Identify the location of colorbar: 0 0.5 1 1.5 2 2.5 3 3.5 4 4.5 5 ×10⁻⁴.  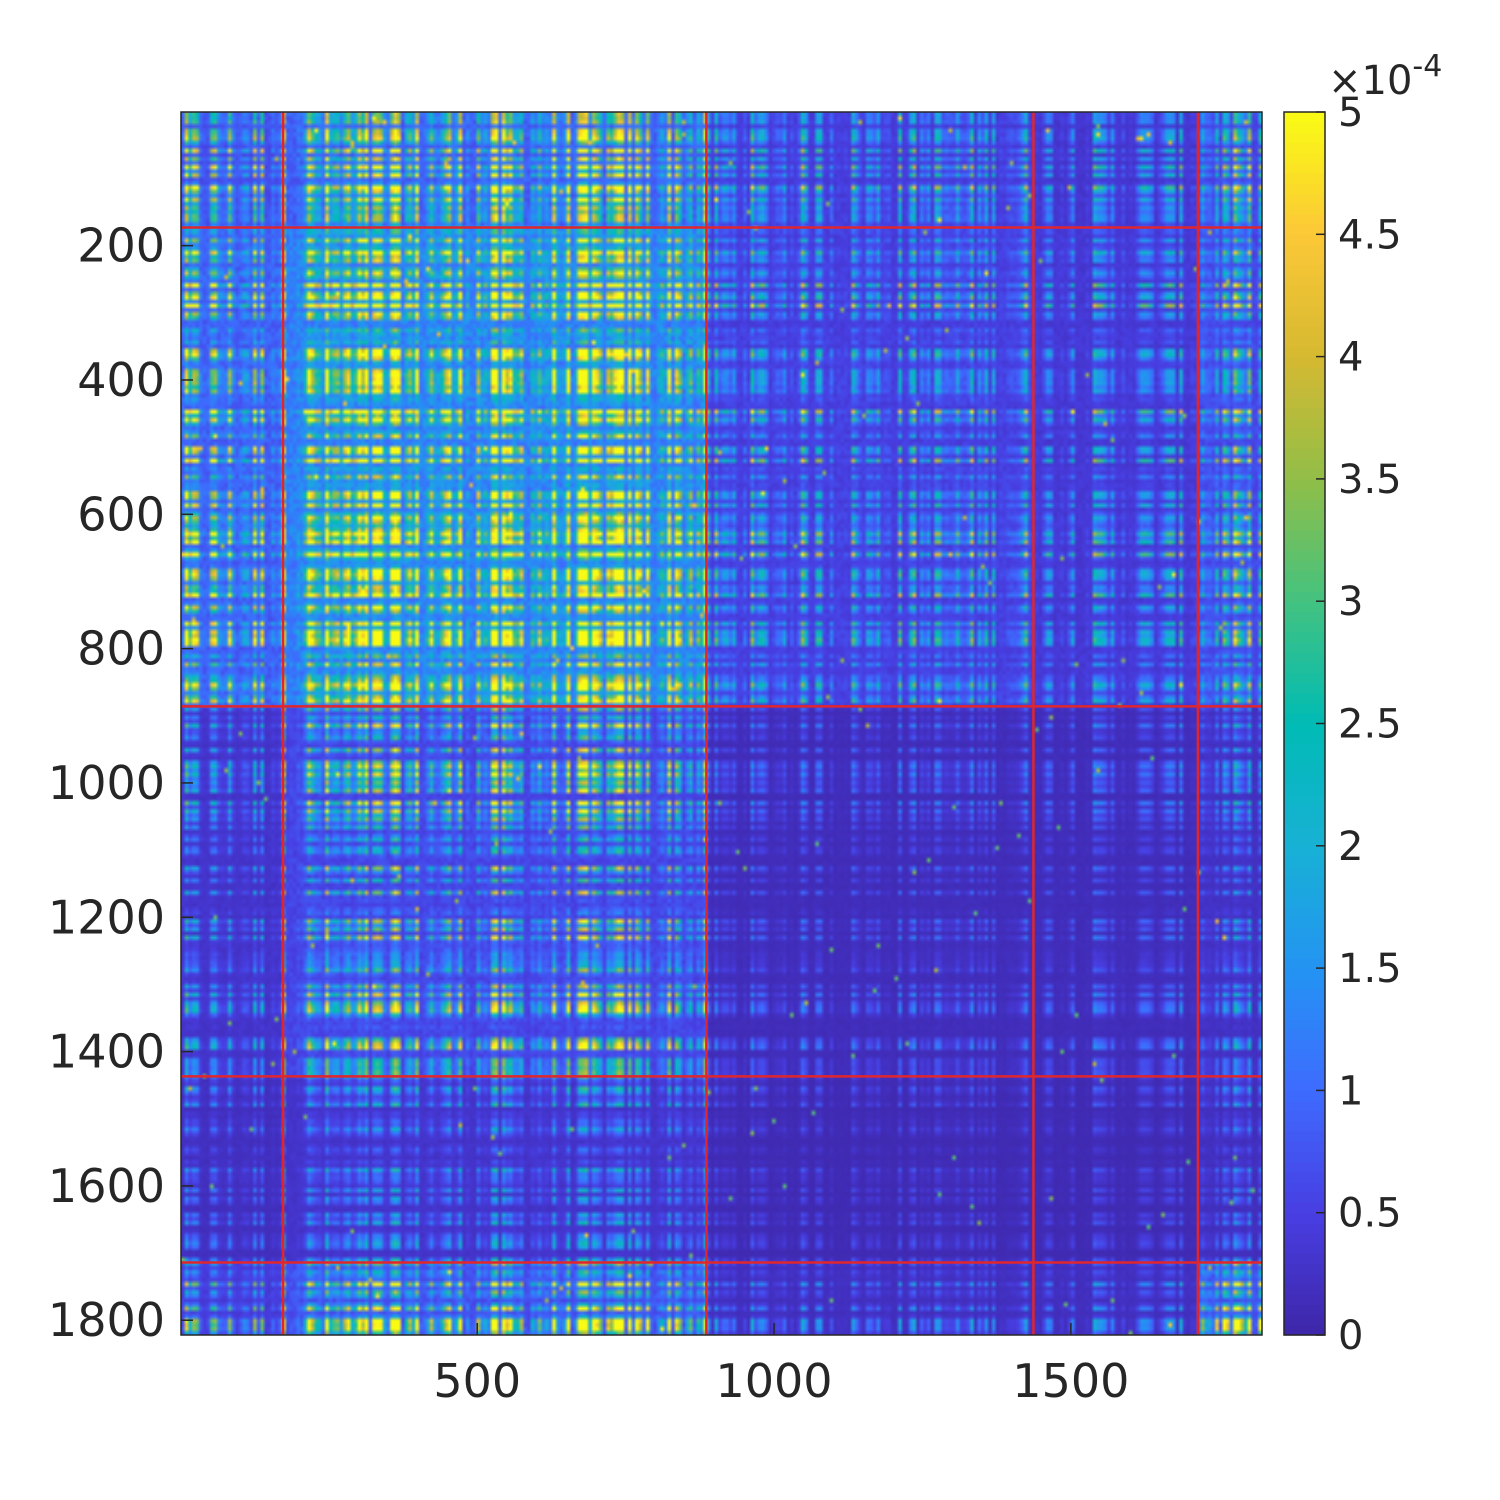
(1362, 704).